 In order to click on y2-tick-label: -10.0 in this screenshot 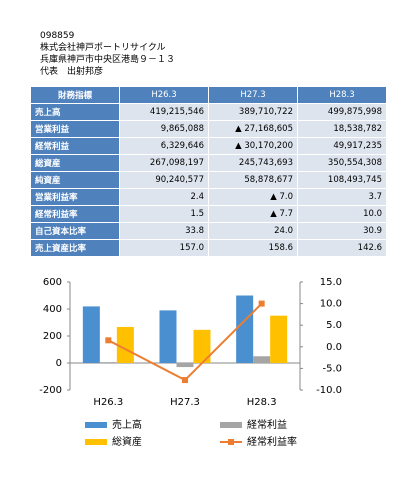, I will do `click(329, 390)`.